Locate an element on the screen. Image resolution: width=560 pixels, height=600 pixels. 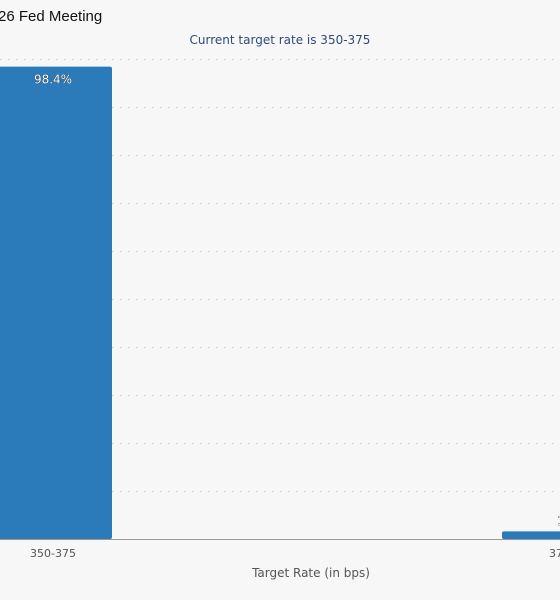
x-tick-label: 37 is located at coordinates (554, 553).